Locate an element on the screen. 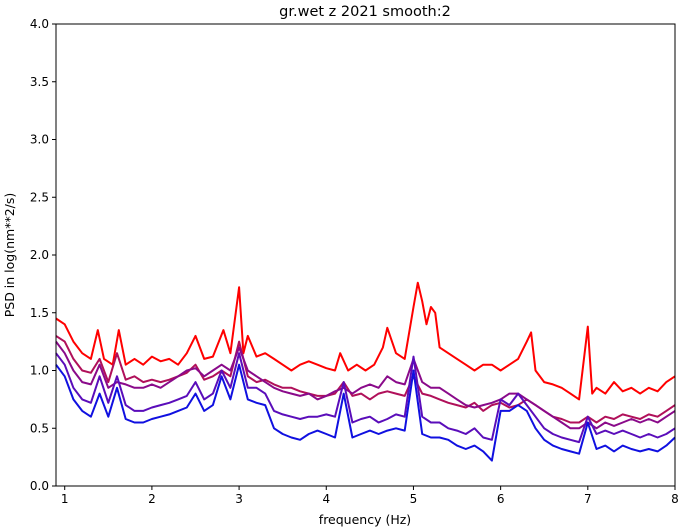 The image size is (682, 531). y-tick-label: 0.5 is located at coordinates (39, 428).